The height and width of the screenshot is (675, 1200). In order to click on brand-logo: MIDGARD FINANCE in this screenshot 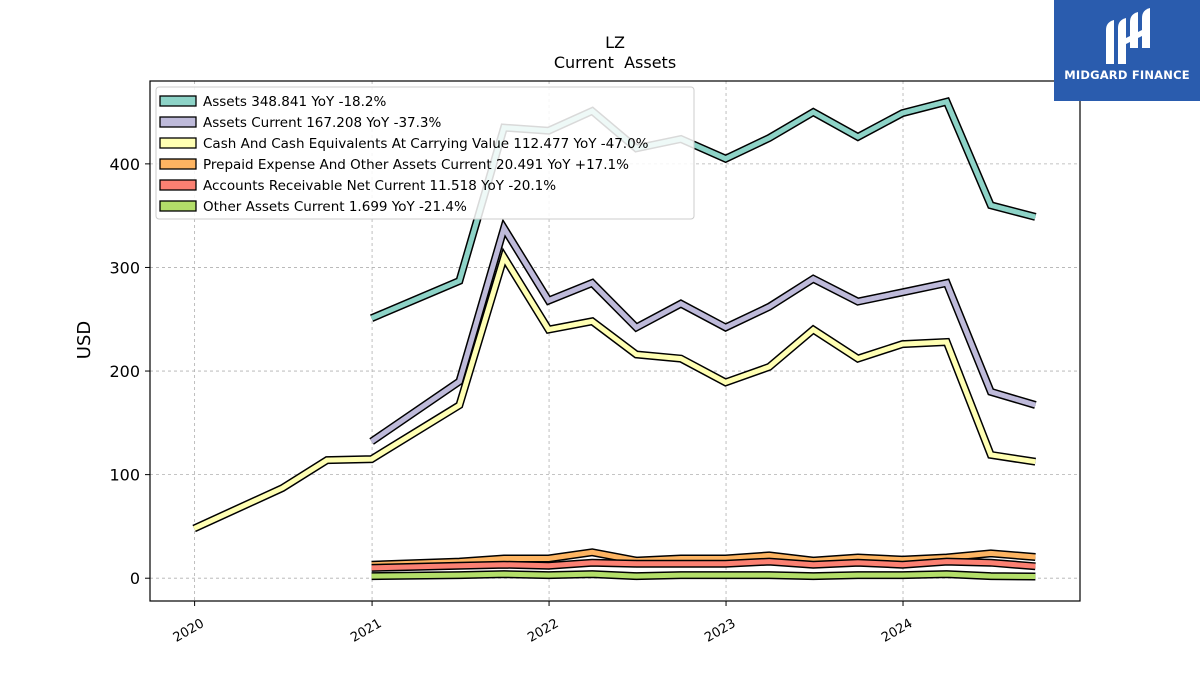, I will do `click(1127, 50)`.